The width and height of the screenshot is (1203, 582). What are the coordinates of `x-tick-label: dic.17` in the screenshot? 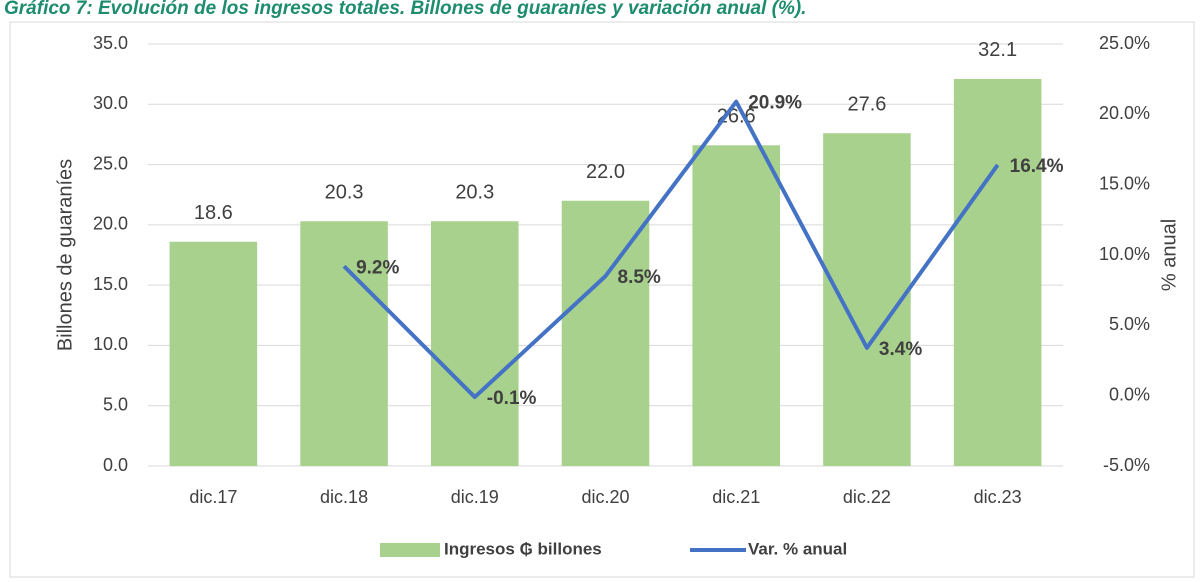 It's located at (213, 497).